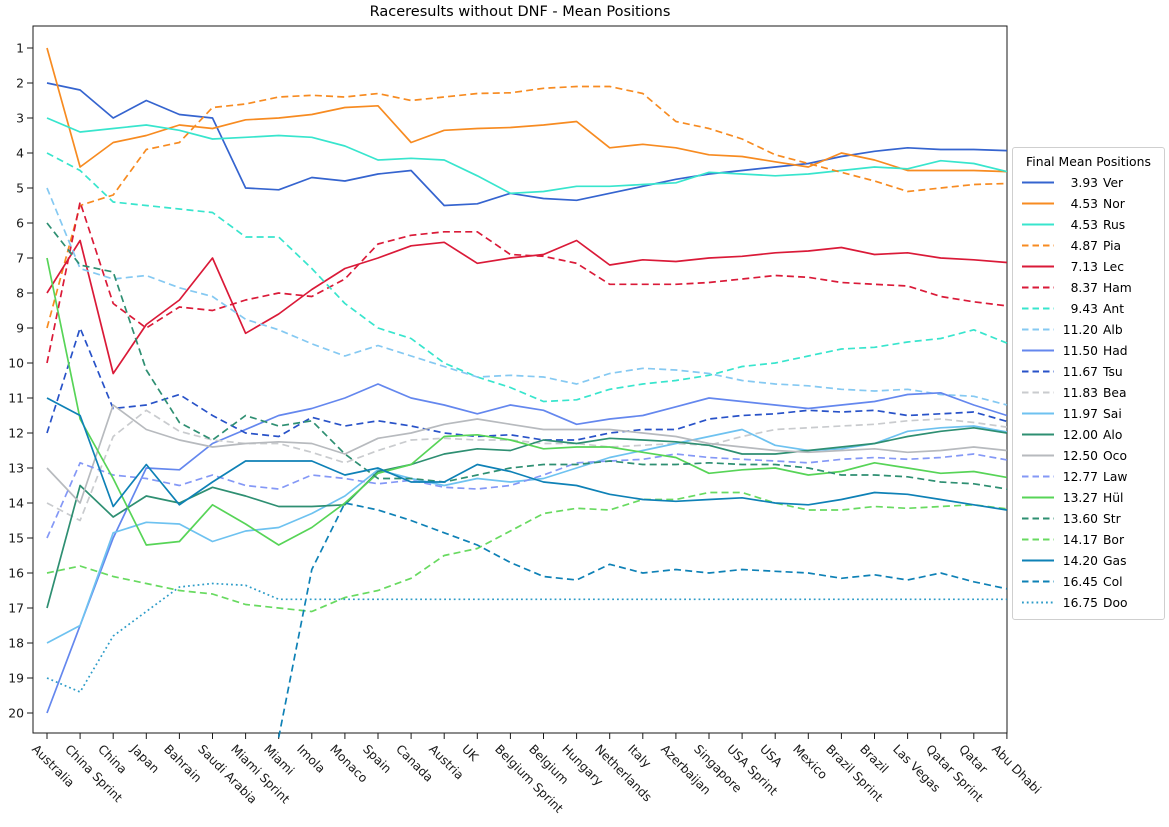 The image size is (1169, 827). I want to click on legend-entry-Alb: 11.20 Alb, so click(1088, 329).